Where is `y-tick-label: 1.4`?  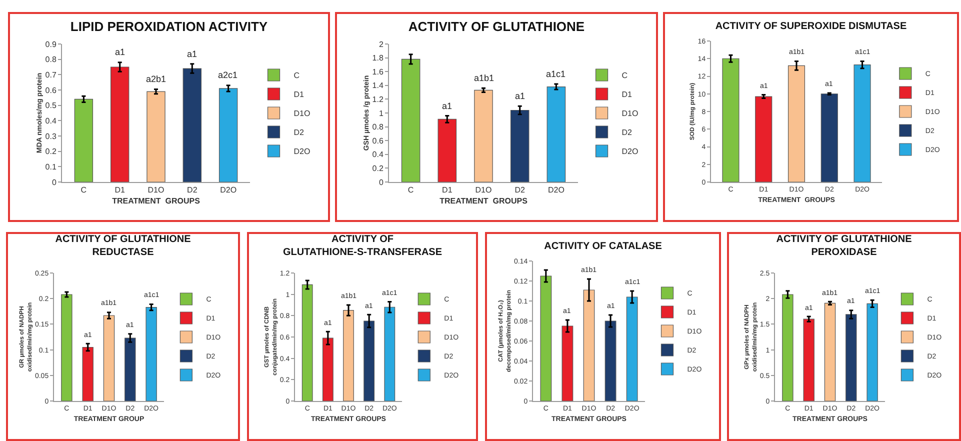 y-tick-label: 1.4 is located at coordinates (378, 85).